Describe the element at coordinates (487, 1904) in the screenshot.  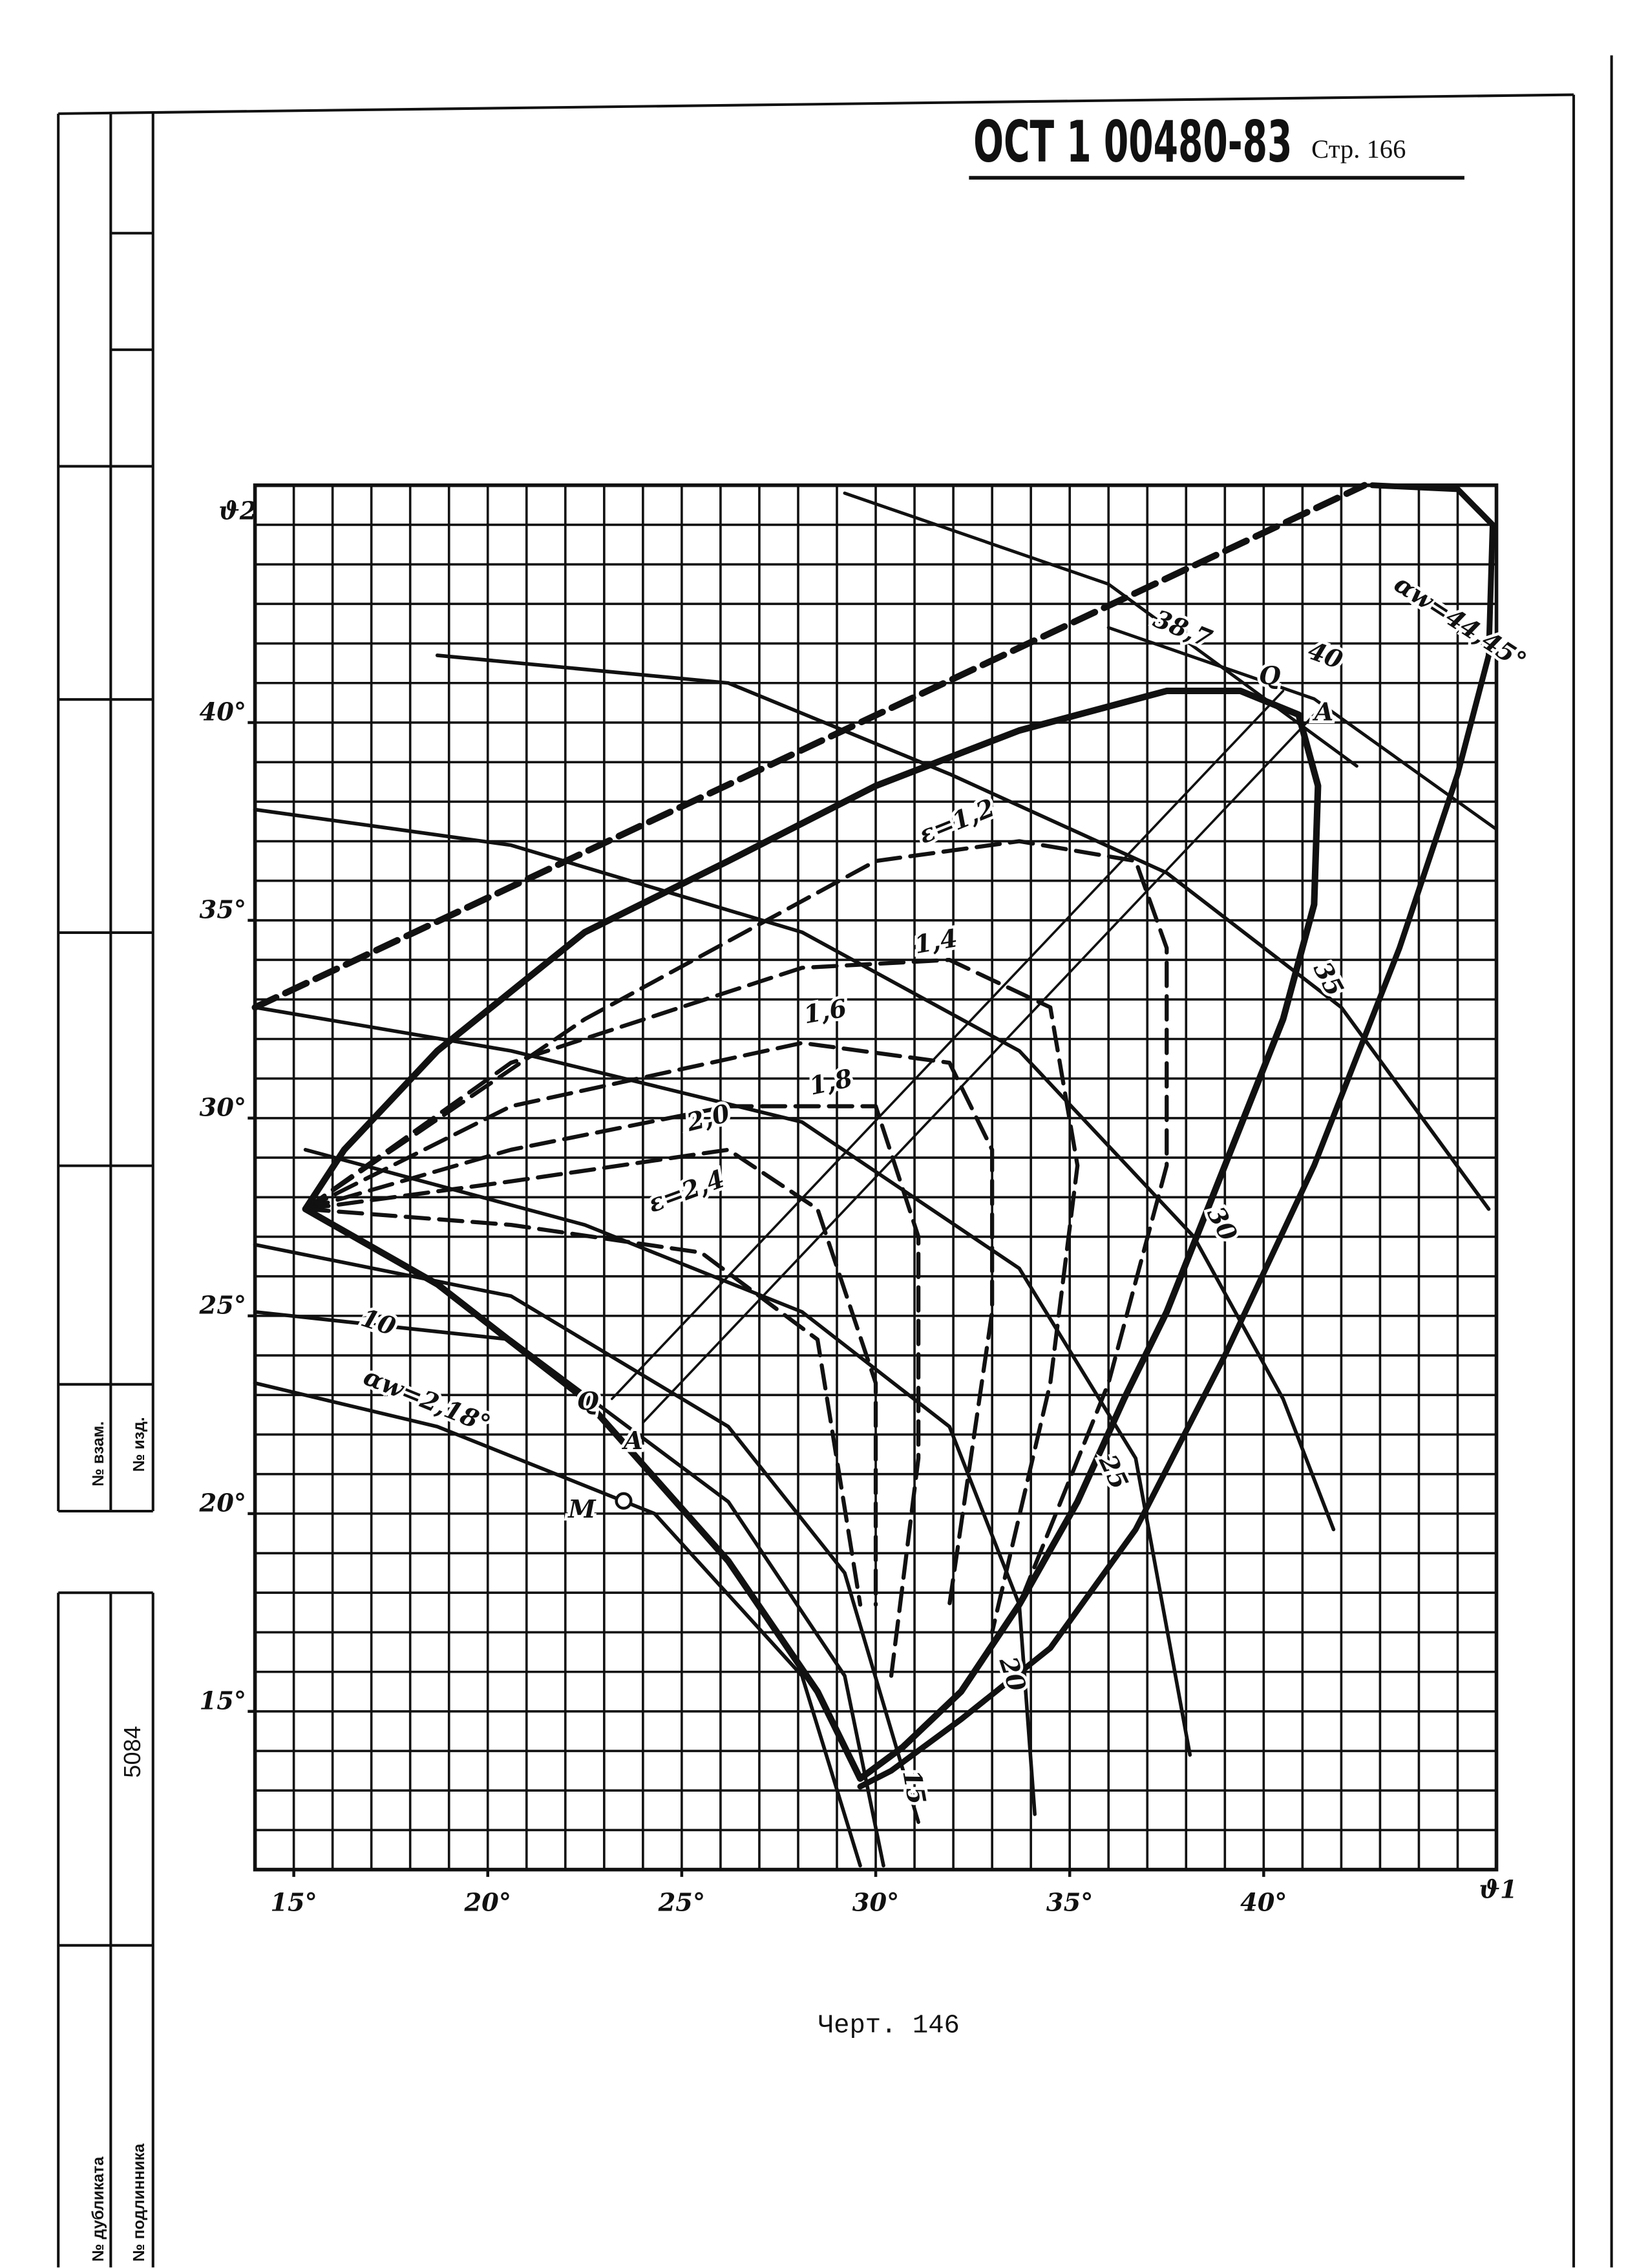
I see `x-tick-label: 20°` at that location.